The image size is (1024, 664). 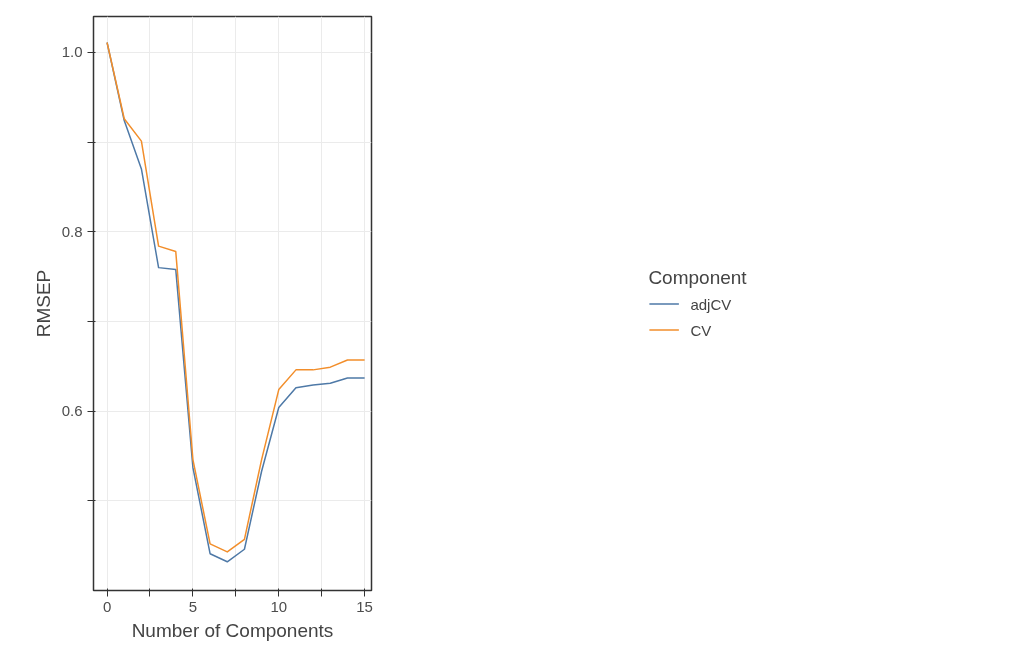 What do you see at coordinates (701, 329) in the screenshot?
I see `legend-label: CV` at bounding box center [701, 329].